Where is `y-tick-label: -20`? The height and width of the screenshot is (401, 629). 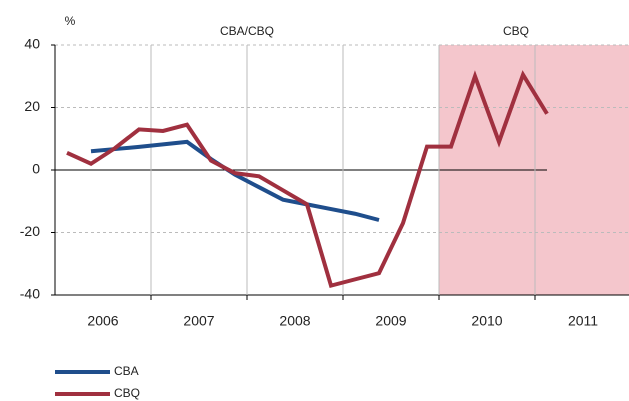 y-tick-label: -20 is located at coordinates (30, 231).